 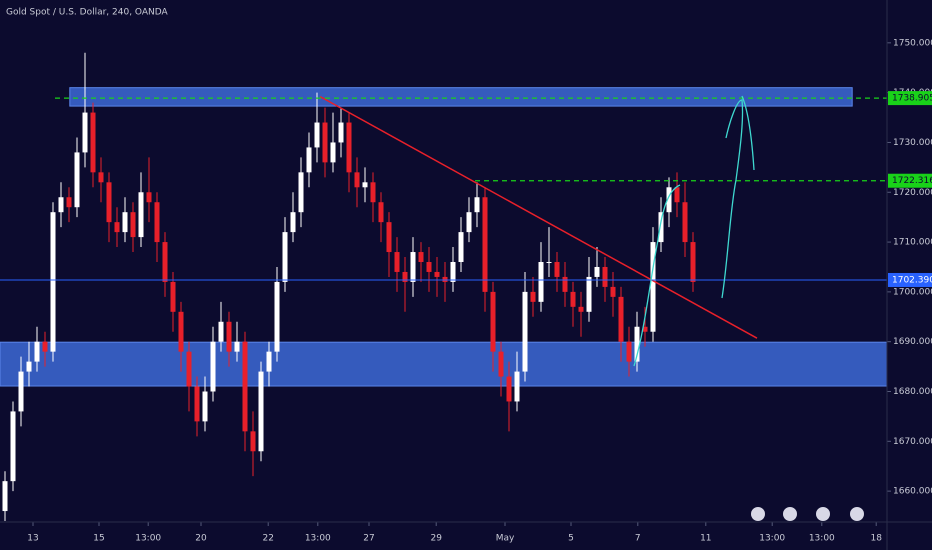 What do you see at coordinates (912, 43) in the screenshot?
I see `y-tick-label: 1750.000` at bounding box center [912, 43].